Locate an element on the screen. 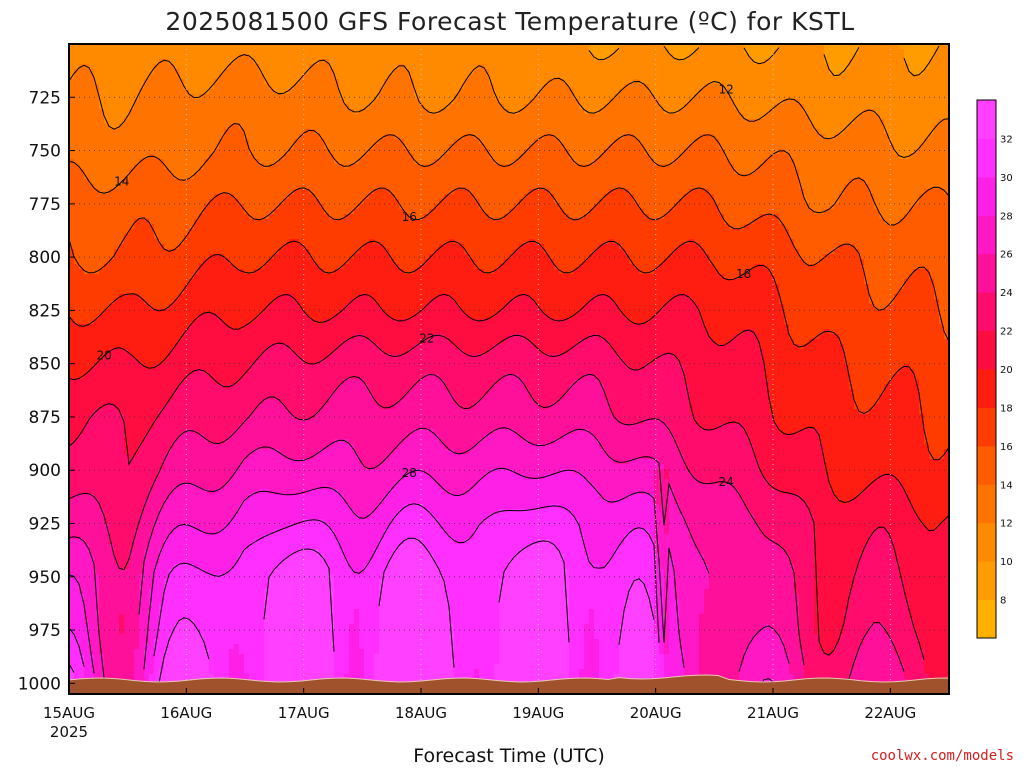 The height and width of the screenshot is (768, 1024). colorbar-tick-label: 30 is located at coordinates (1006, 178).